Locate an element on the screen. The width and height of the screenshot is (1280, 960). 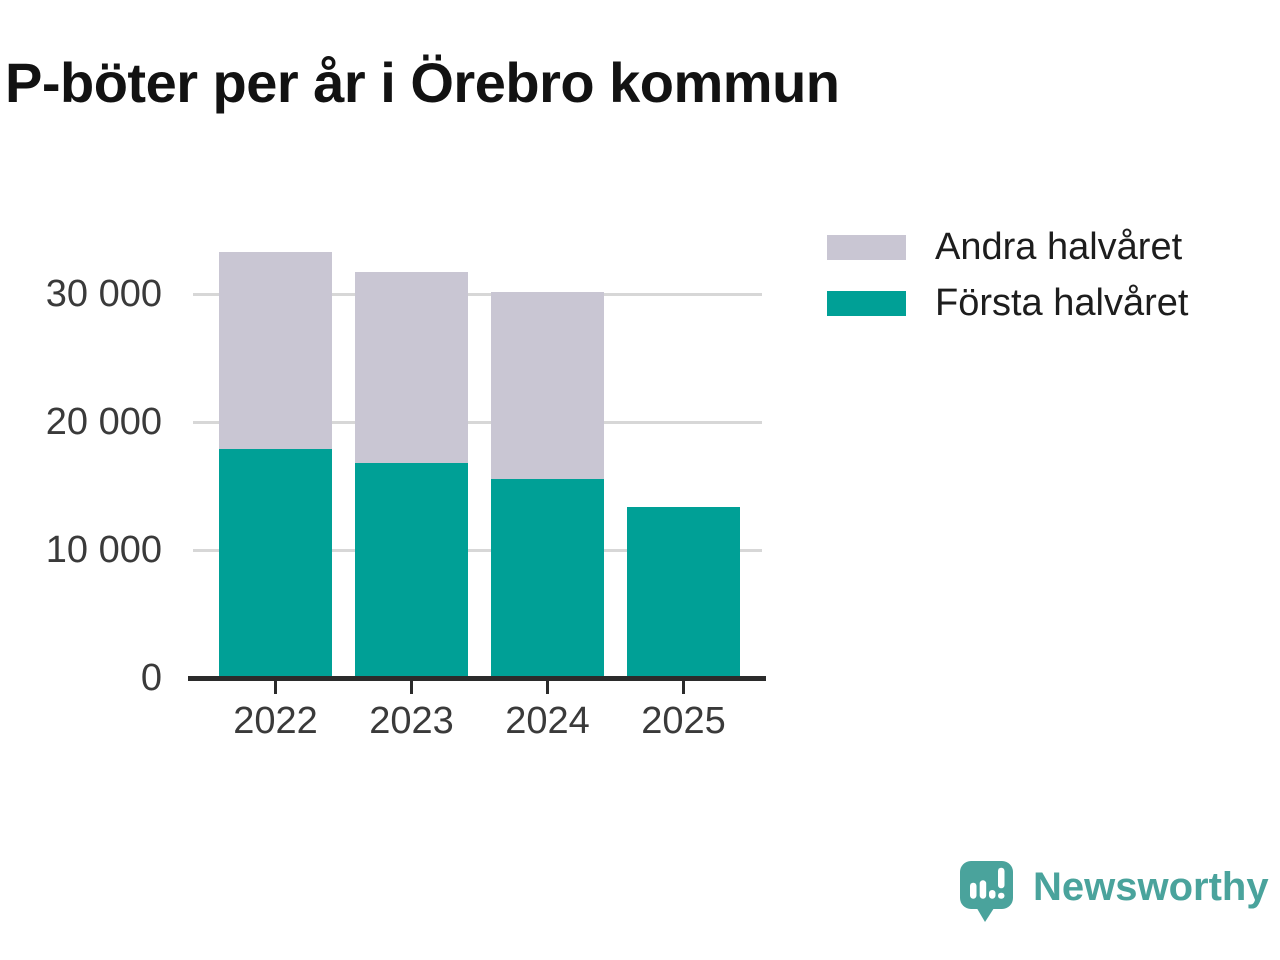
x-axis-tick-2022 is located at coordinates (275, 687).